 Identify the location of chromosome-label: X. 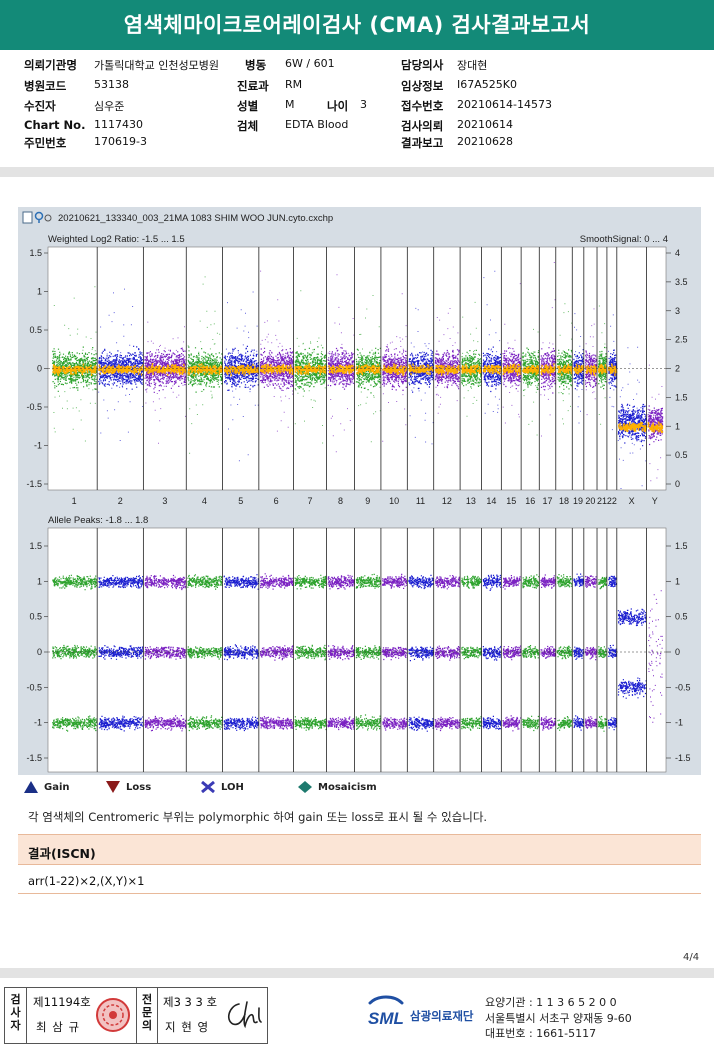
(632, 501).